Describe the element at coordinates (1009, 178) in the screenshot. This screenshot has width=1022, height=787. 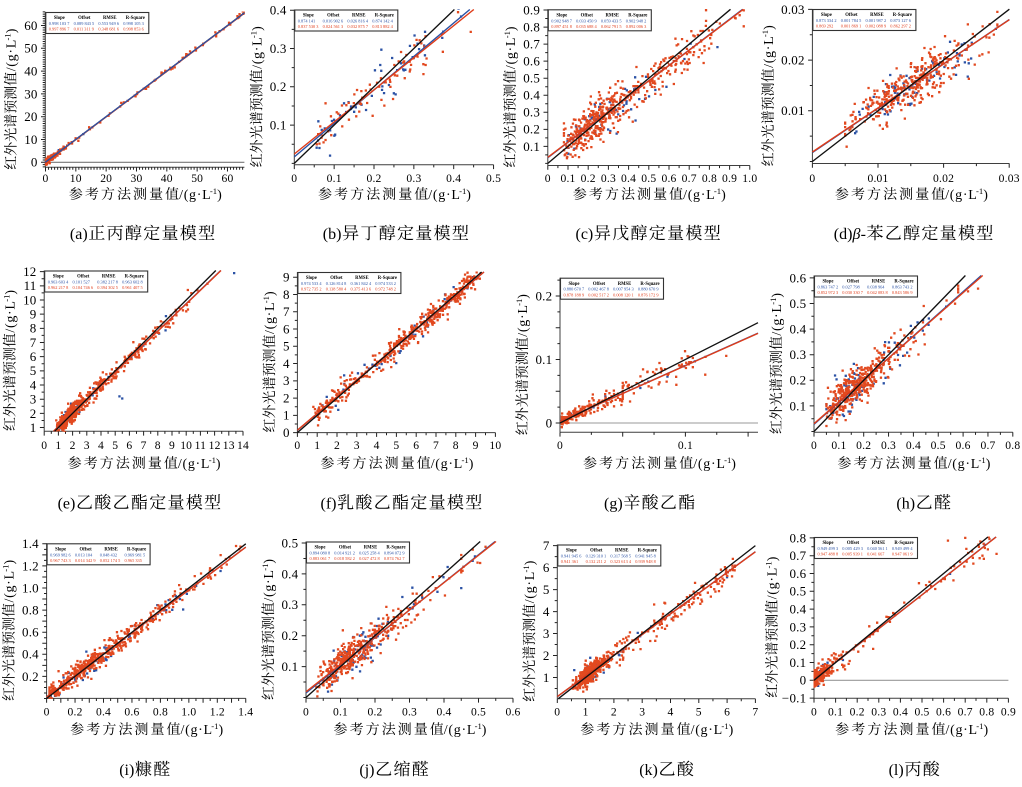
I see `svg-text: 0.03` at that location.